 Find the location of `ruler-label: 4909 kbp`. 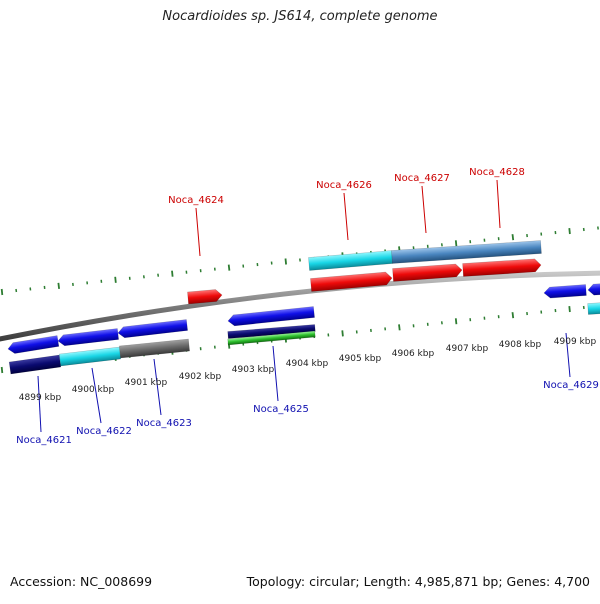

ruler-label: 4909 kbp is located at coordinates (575, 342).